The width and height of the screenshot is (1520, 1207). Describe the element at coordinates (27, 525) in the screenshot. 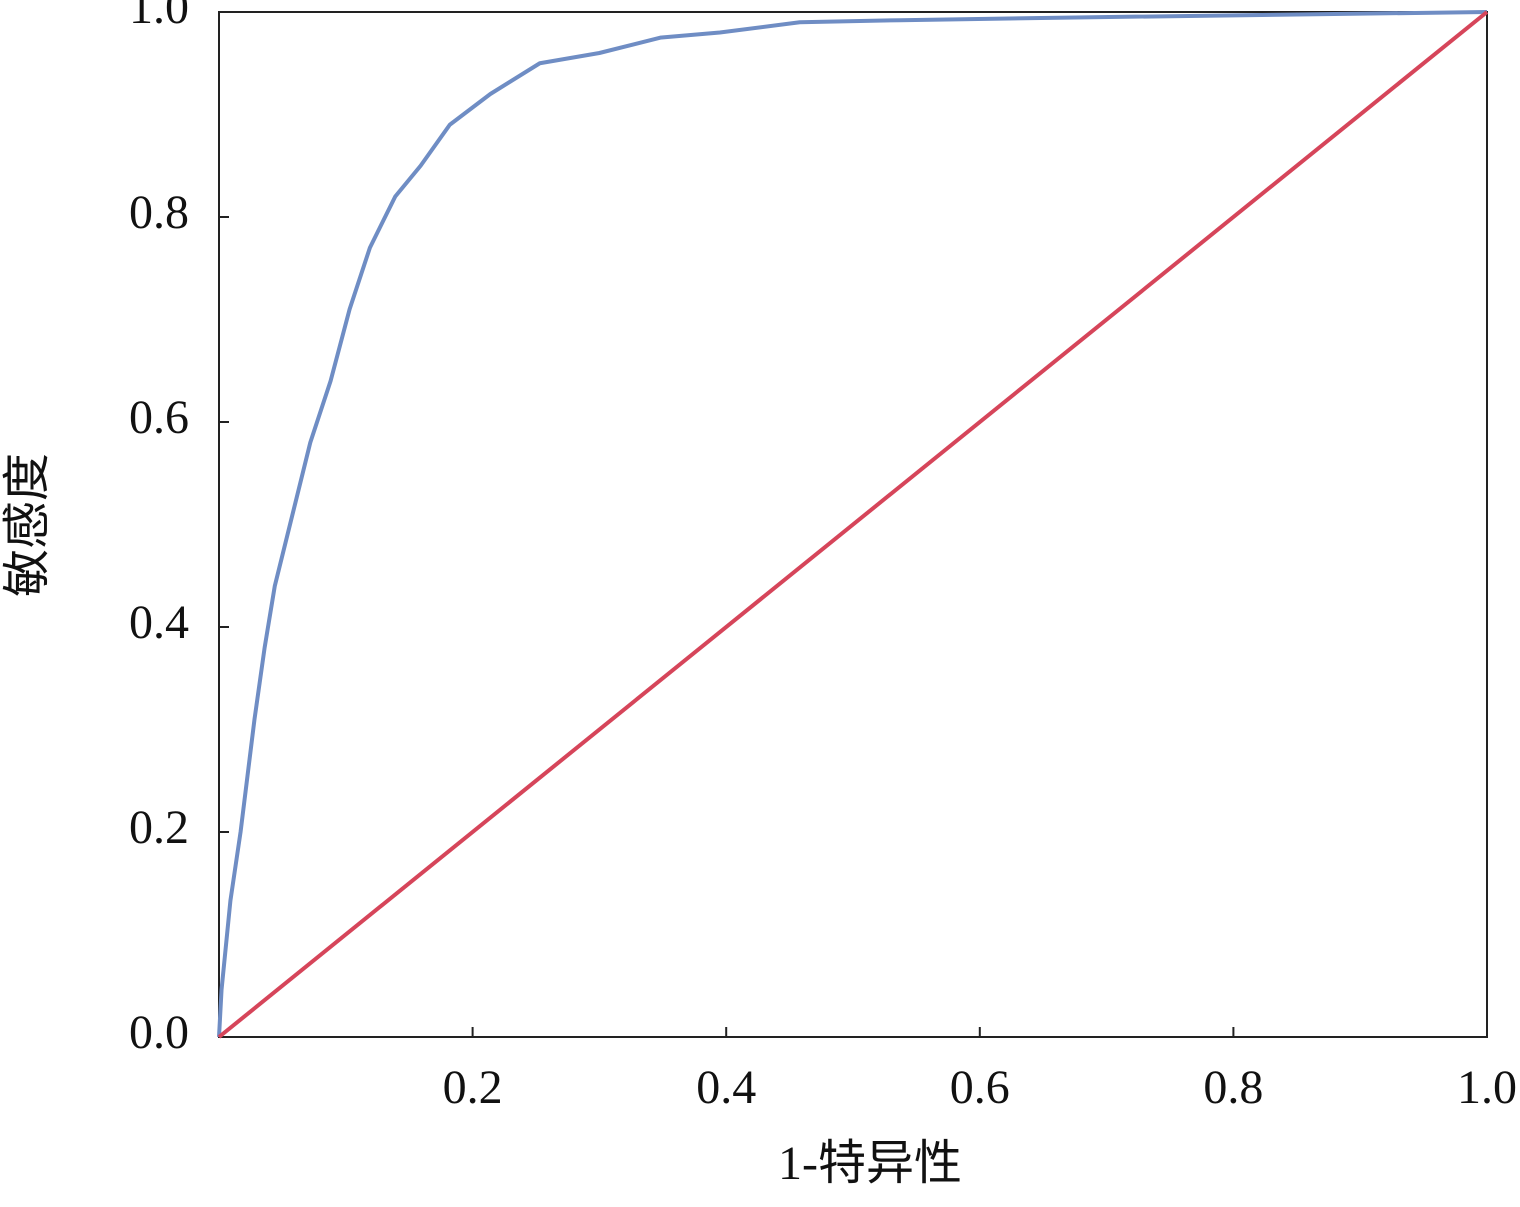

I see `y-axis-label: 敏感度` at that location.